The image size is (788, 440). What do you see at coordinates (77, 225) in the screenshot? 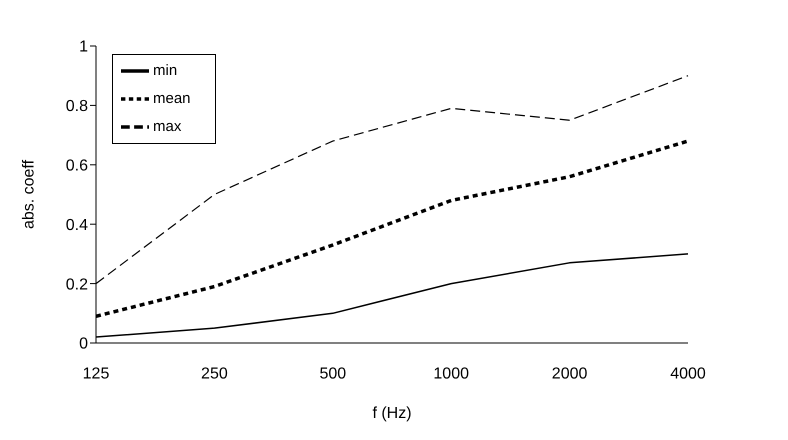
I see `y-tick-label: 0.4` at bounding box center [77, 225].